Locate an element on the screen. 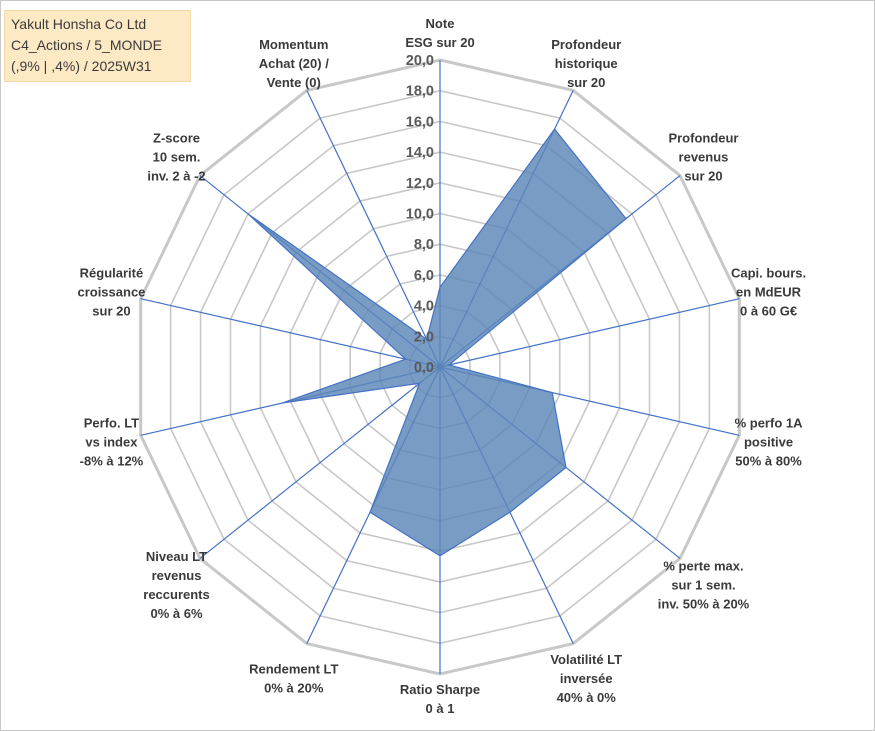  axis-label-line: sur 1 sem. is located at coordinates (703, 585).